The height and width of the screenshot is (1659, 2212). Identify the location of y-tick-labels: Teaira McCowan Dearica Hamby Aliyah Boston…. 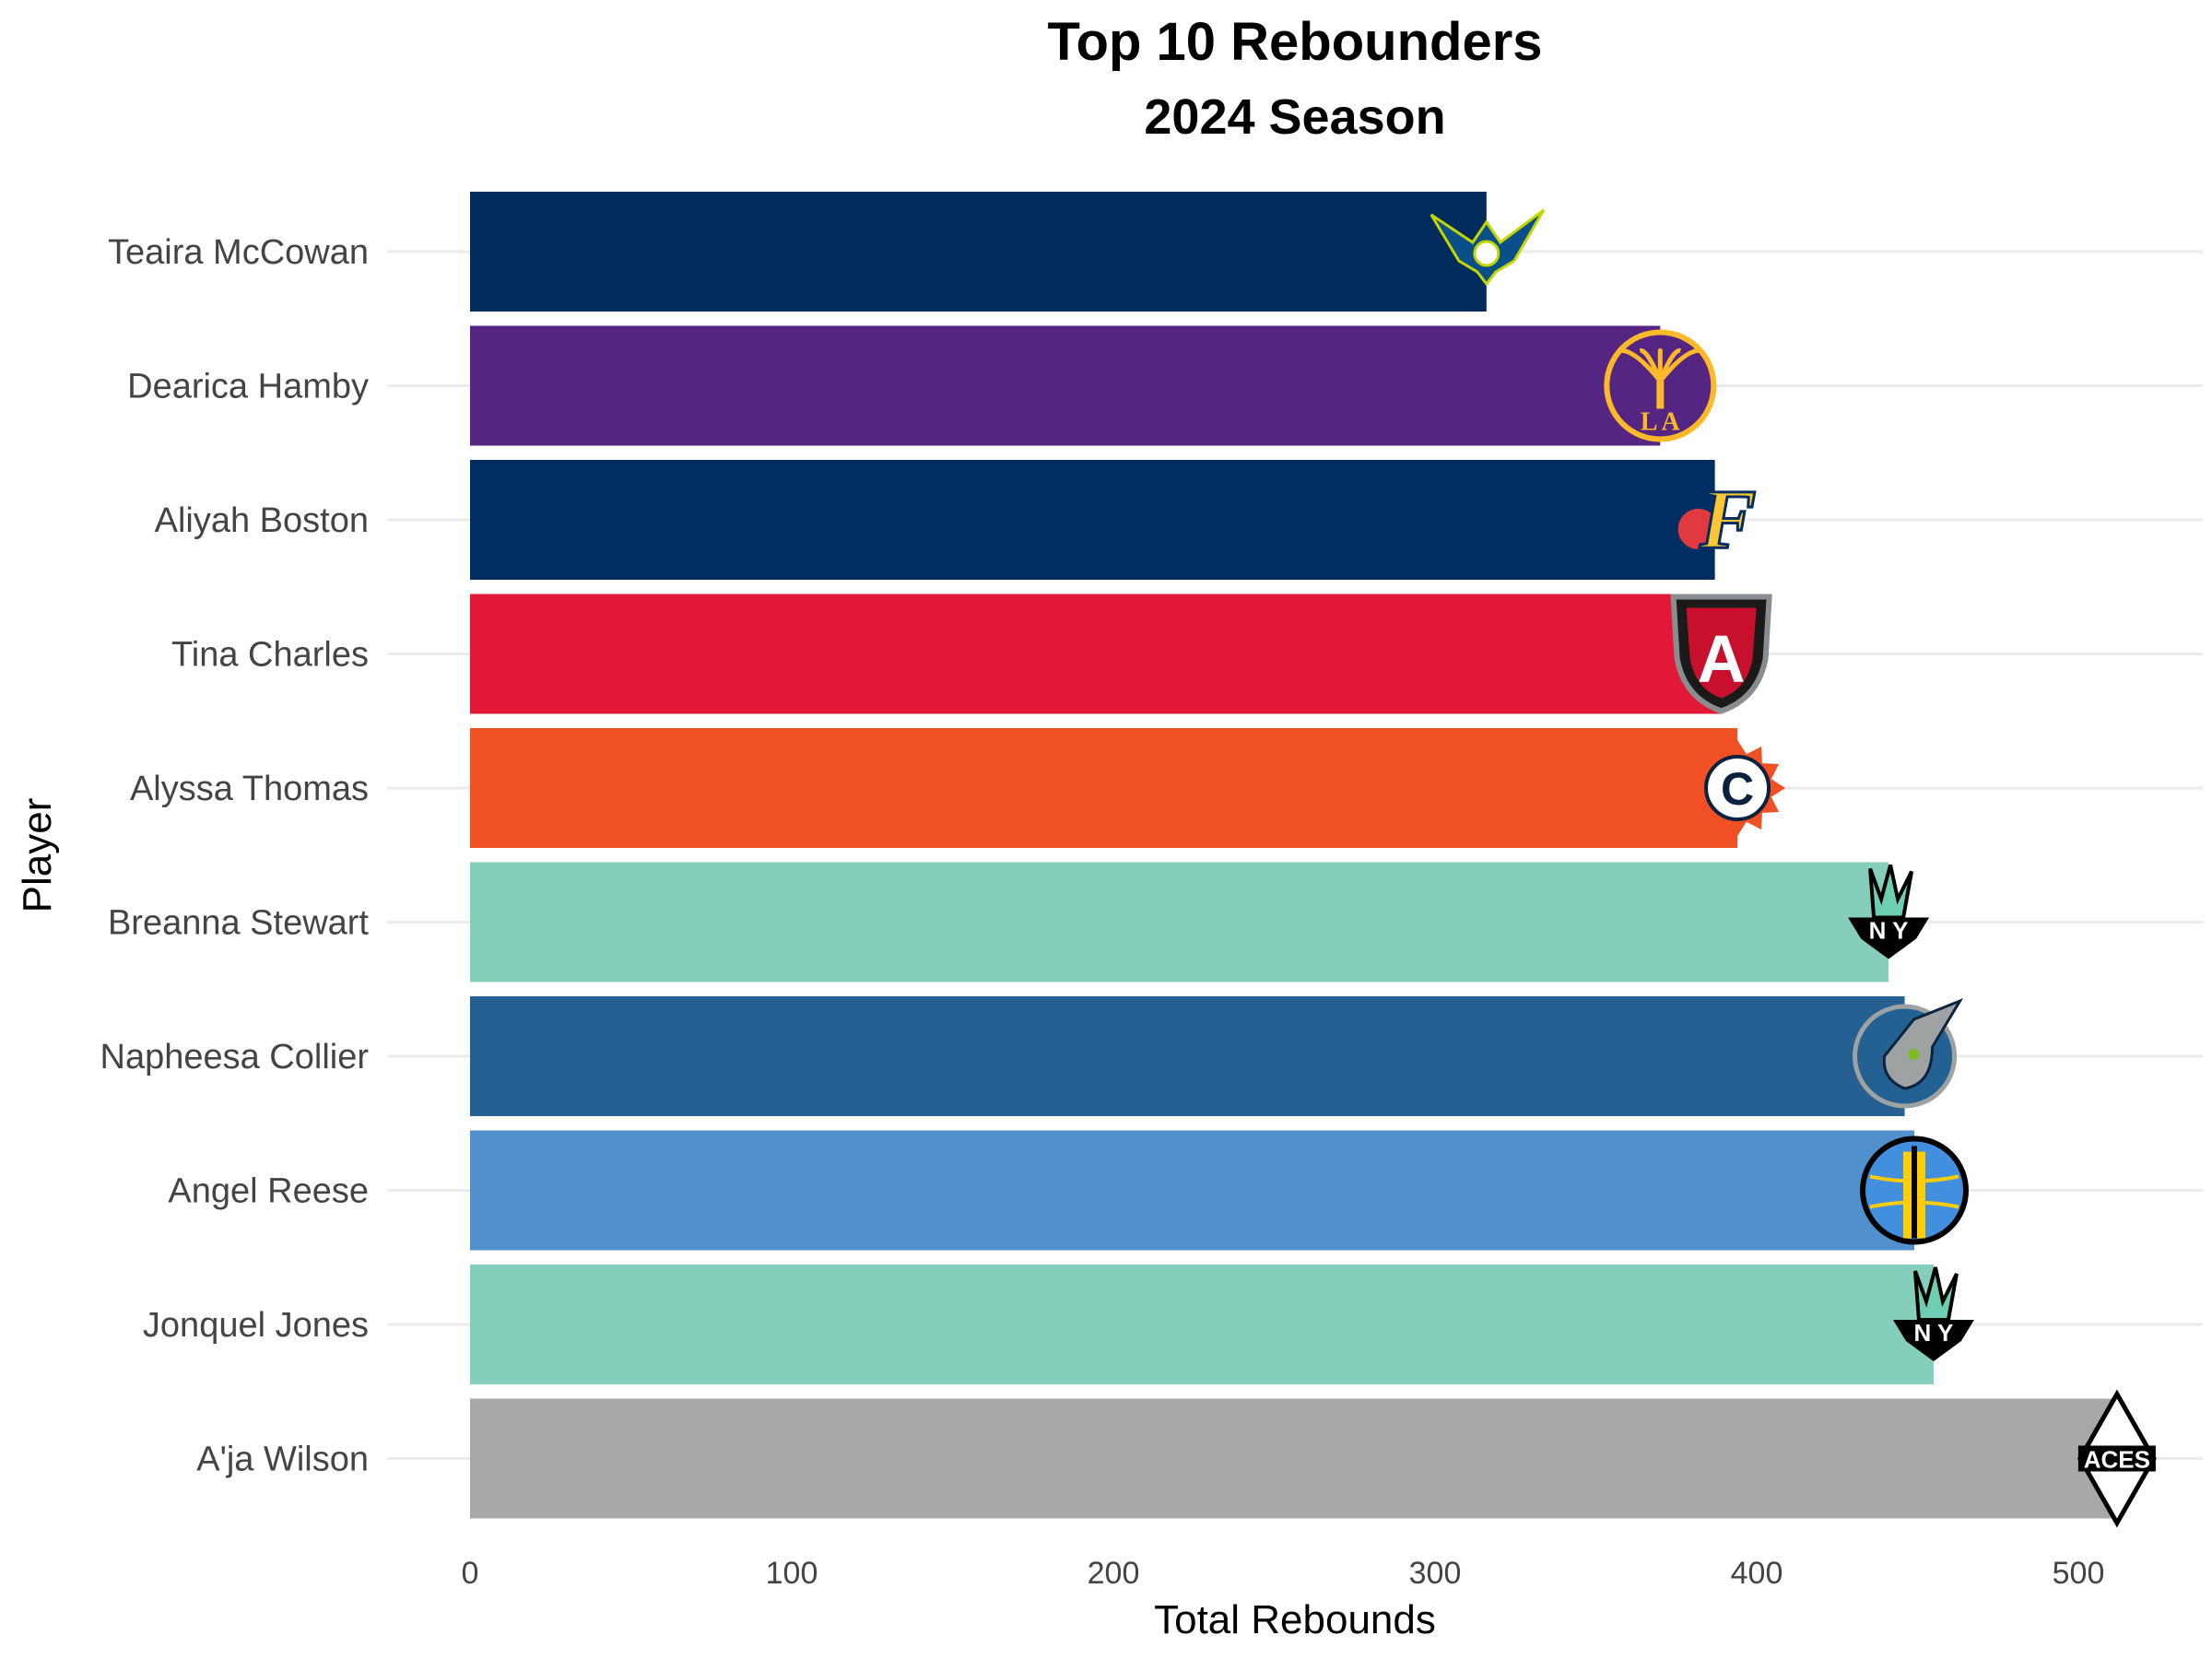
(235, 856).